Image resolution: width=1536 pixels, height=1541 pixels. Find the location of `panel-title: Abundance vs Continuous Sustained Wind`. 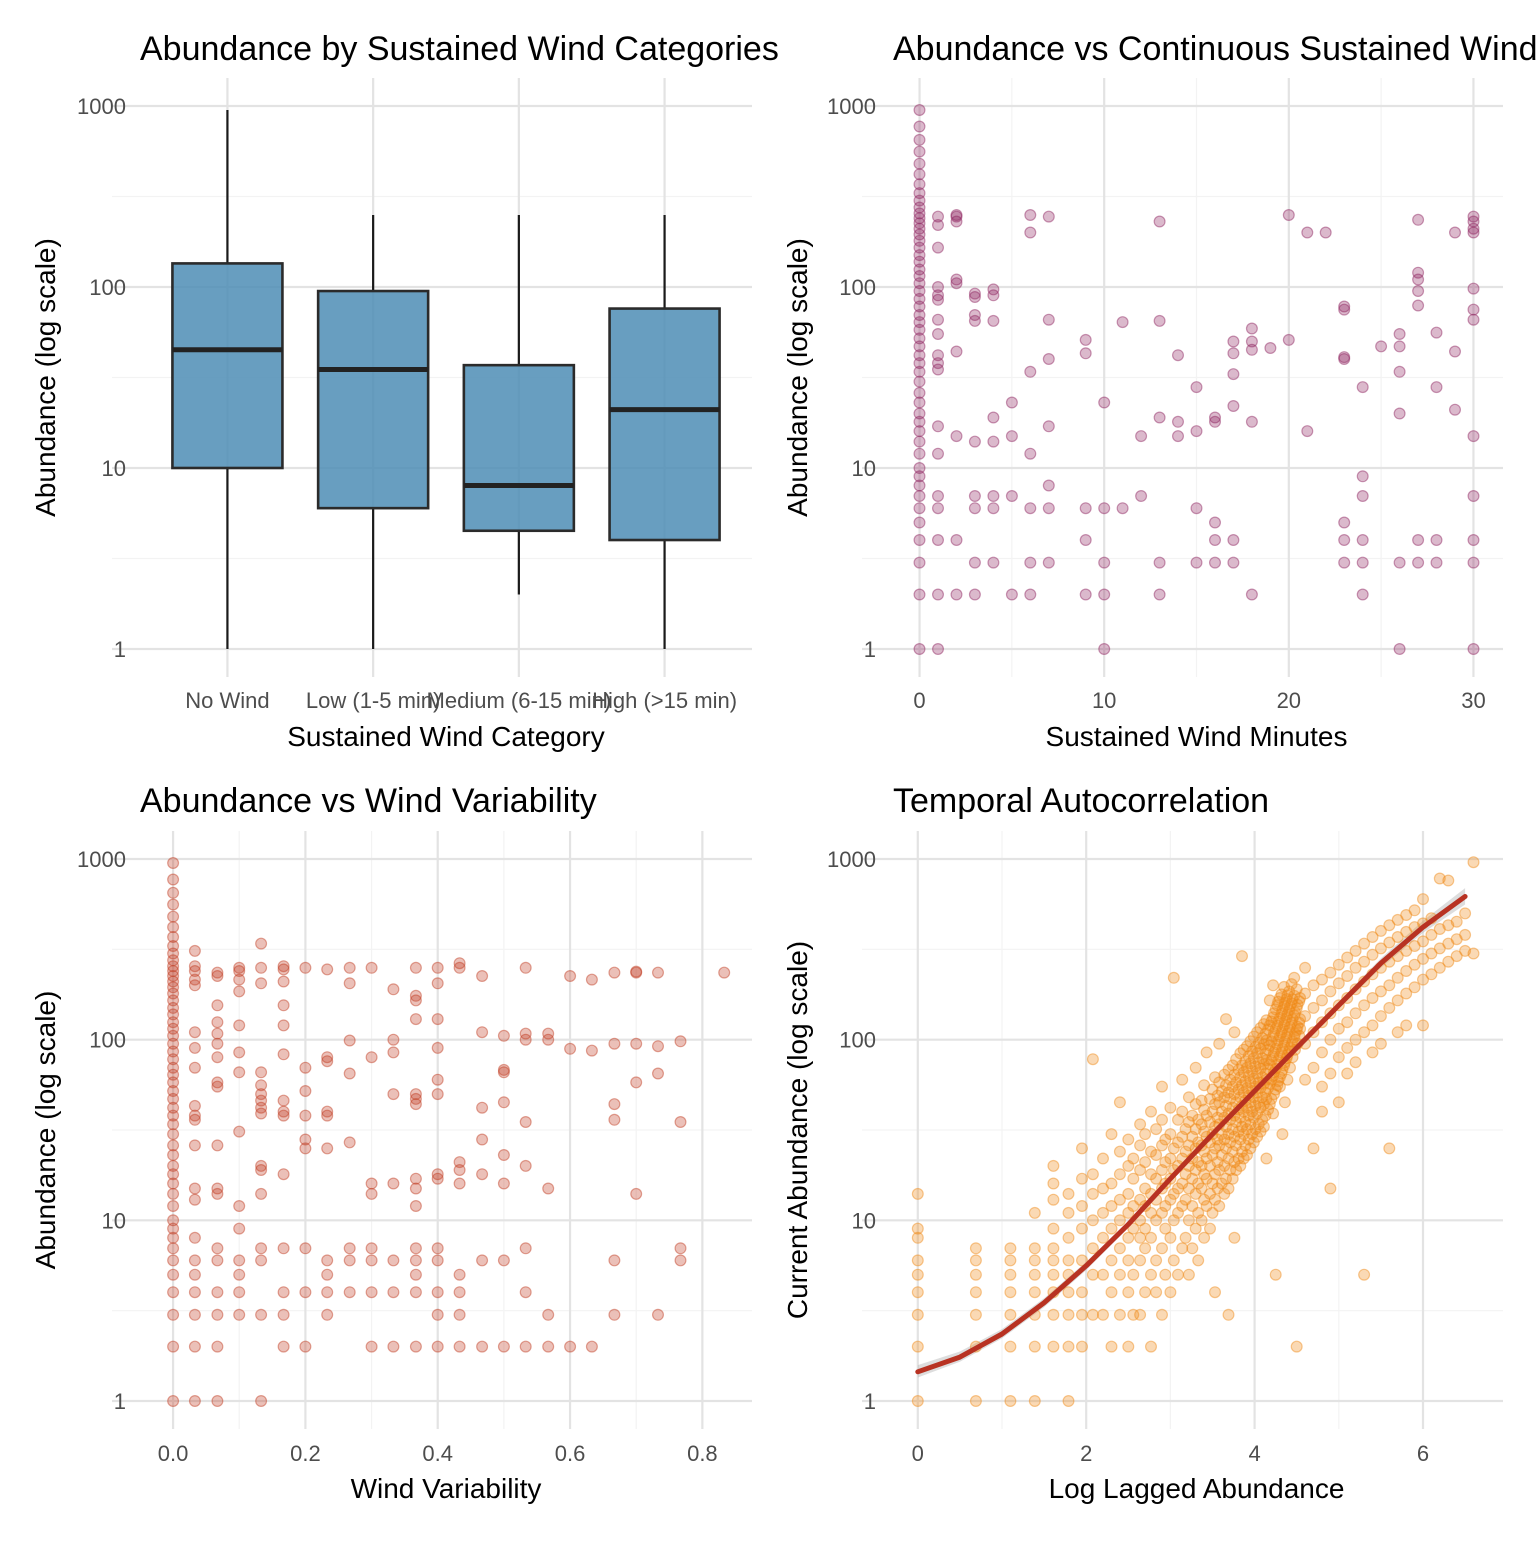

panel-title: Abundance vs Continuous Sustained Wind is located at coordinates (1214, 49).